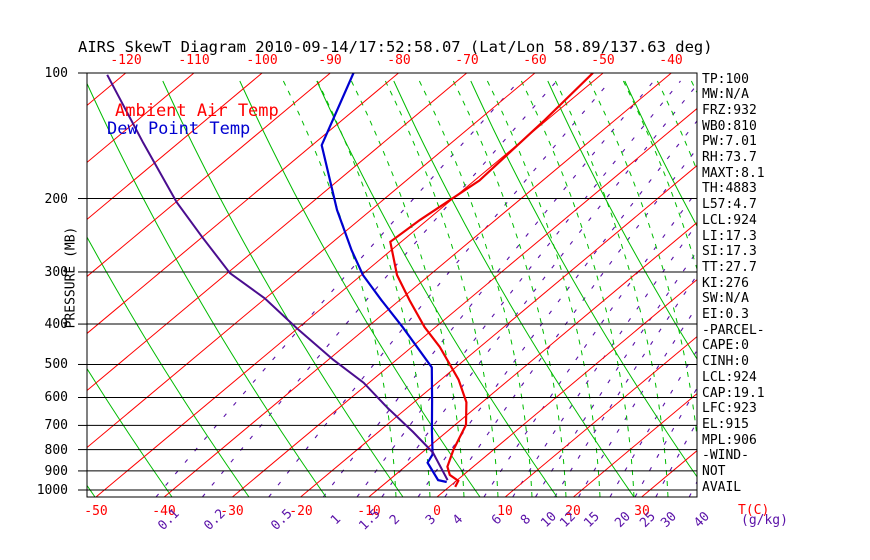  I want to click on pressure-tick: 1000, so click(52, 490).